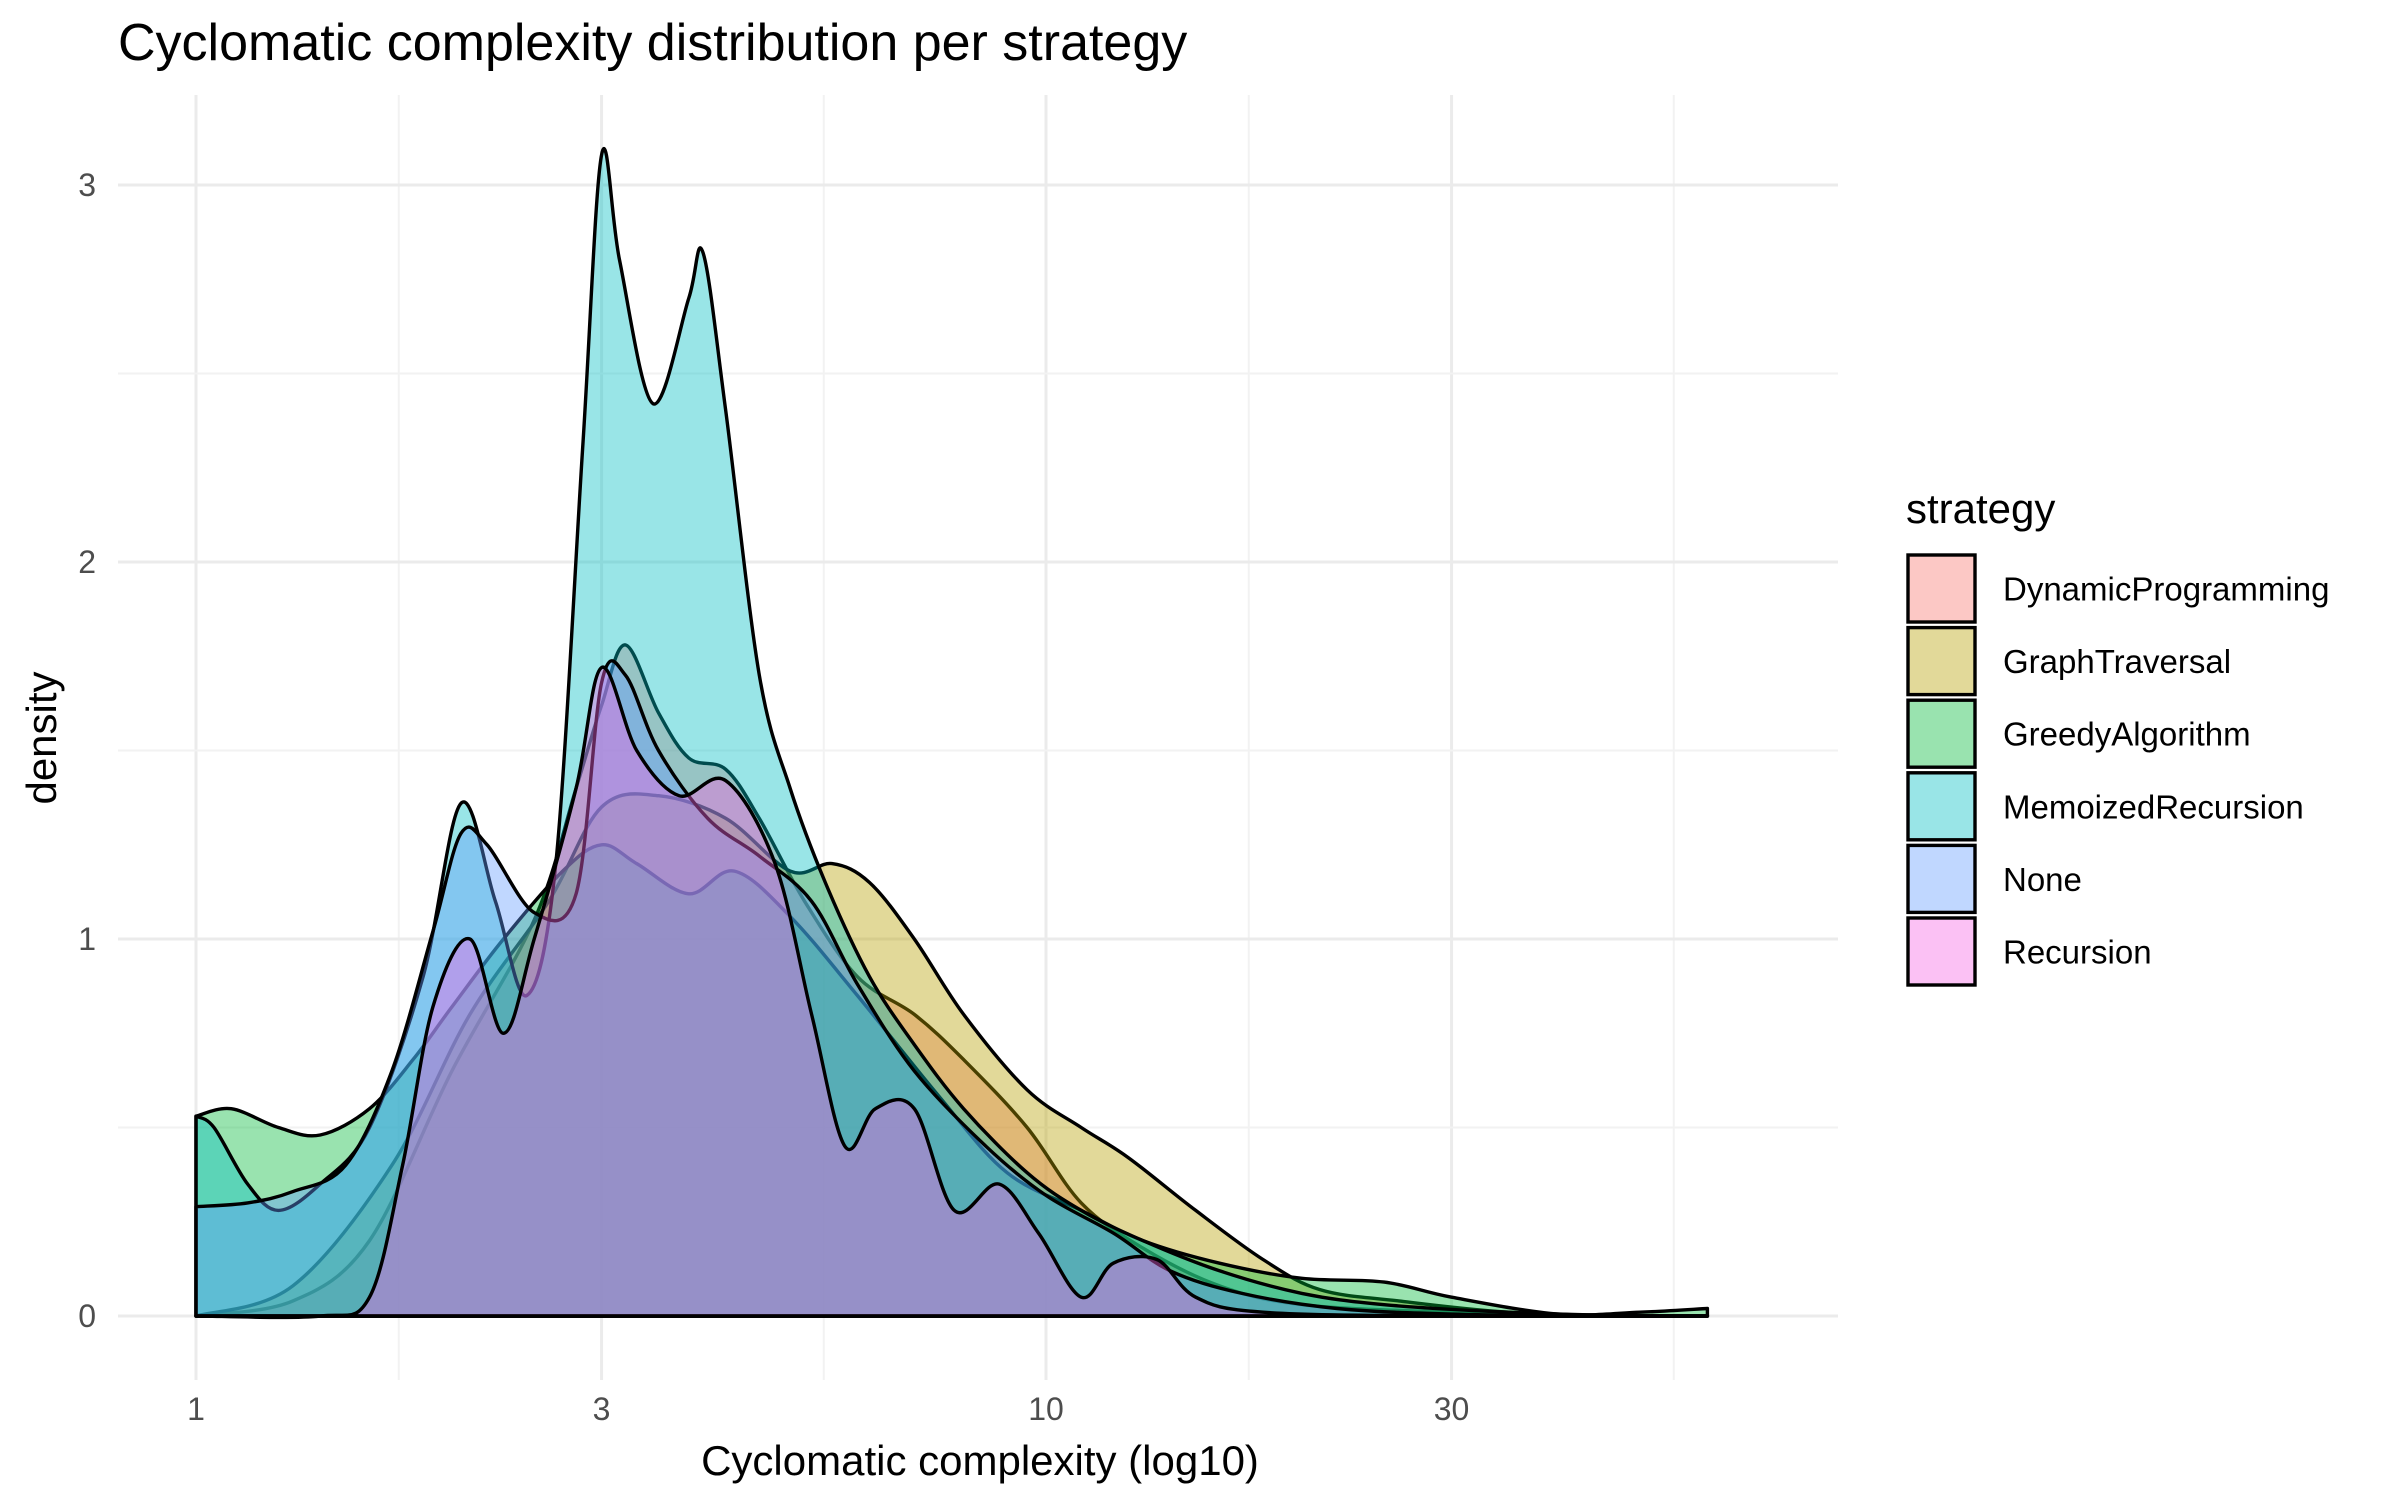 This screenshot has width=2400, height=1500. I want to click on legend-key-recursion, so click(1941, 951).